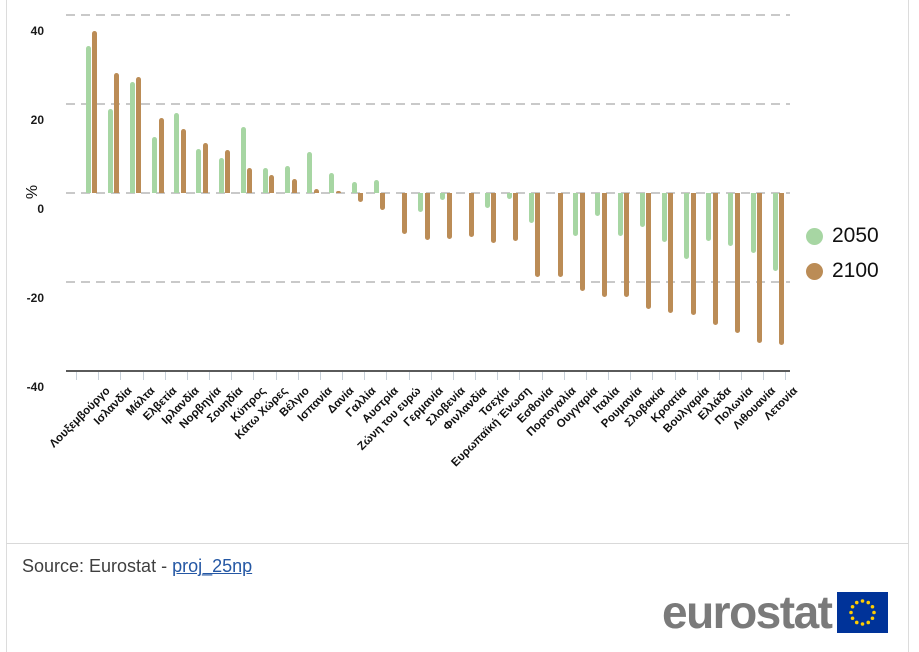  I want to click on legend-item-2100: 2100, so click(842, 271).